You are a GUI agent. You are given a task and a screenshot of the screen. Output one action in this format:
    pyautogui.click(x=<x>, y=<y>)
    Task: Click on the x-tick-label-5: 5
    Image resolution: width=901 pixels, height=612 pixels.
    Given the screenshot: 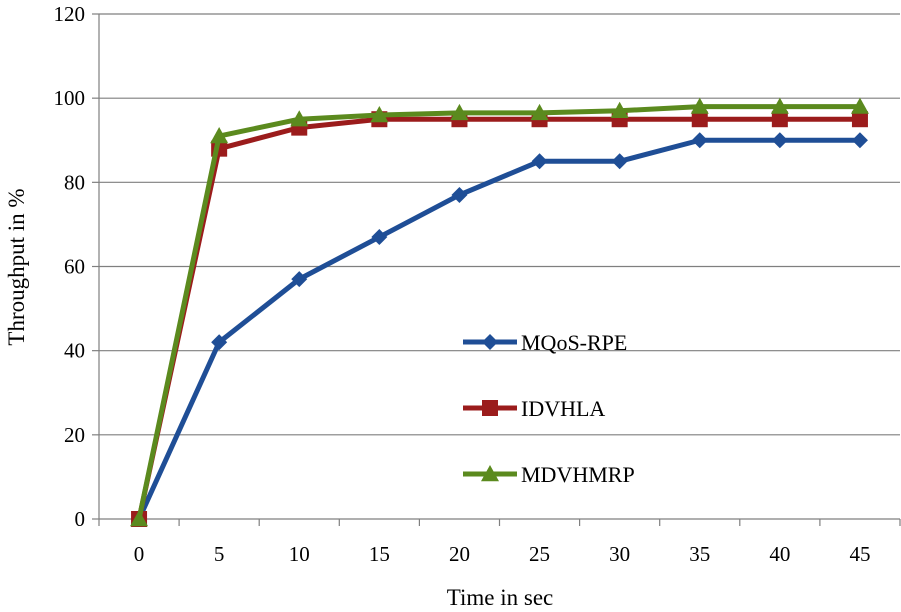 What is the action you would take?
    pyautogui.click(x=219, y=554)
    